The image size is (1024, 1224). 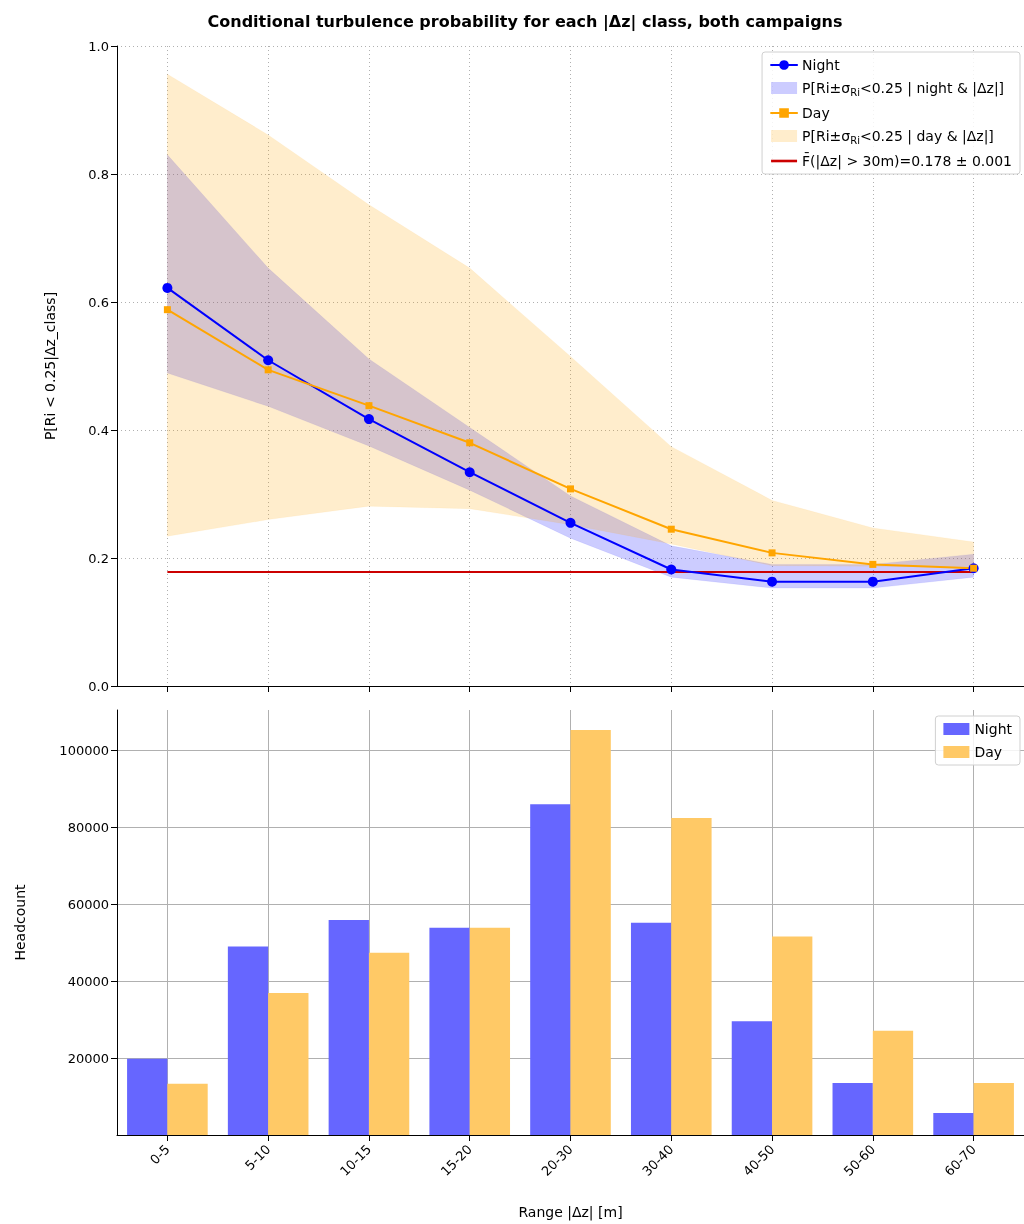 What do you see at coordinates (907, 161) in the screenshot?
I see `legend-label: F̄(|Δz| > 30m)=0.178 ± 0.001` at bounding box center [907, 161].